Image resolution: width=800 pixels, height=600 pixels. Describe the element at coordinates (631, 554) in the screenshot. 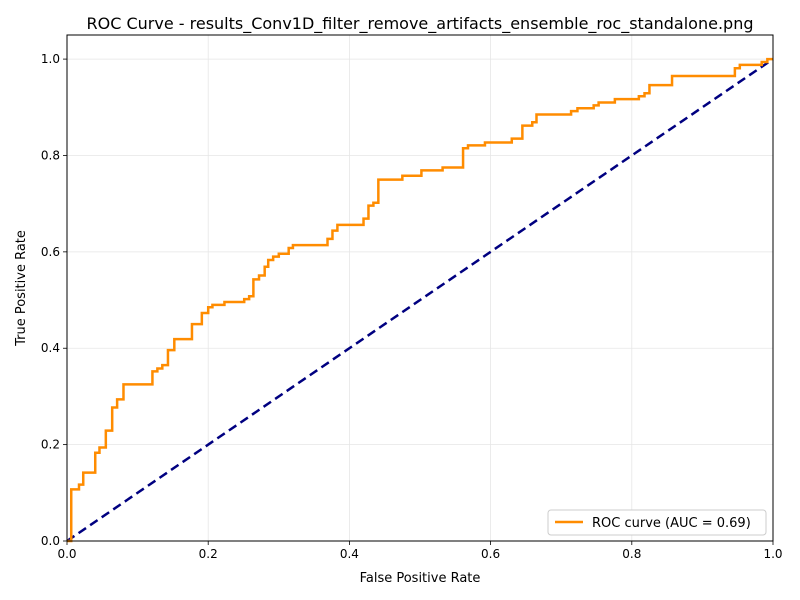

I see `x-tick-label: 0.8` at that location.